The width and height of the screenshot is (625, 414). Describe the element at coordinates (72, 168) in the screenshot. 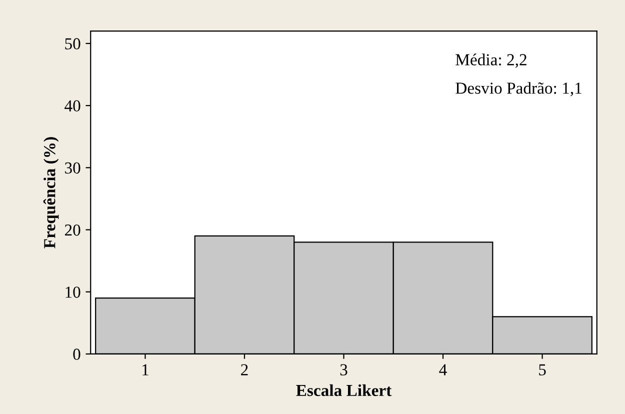

I see `y-tick-label: 30` at that location.